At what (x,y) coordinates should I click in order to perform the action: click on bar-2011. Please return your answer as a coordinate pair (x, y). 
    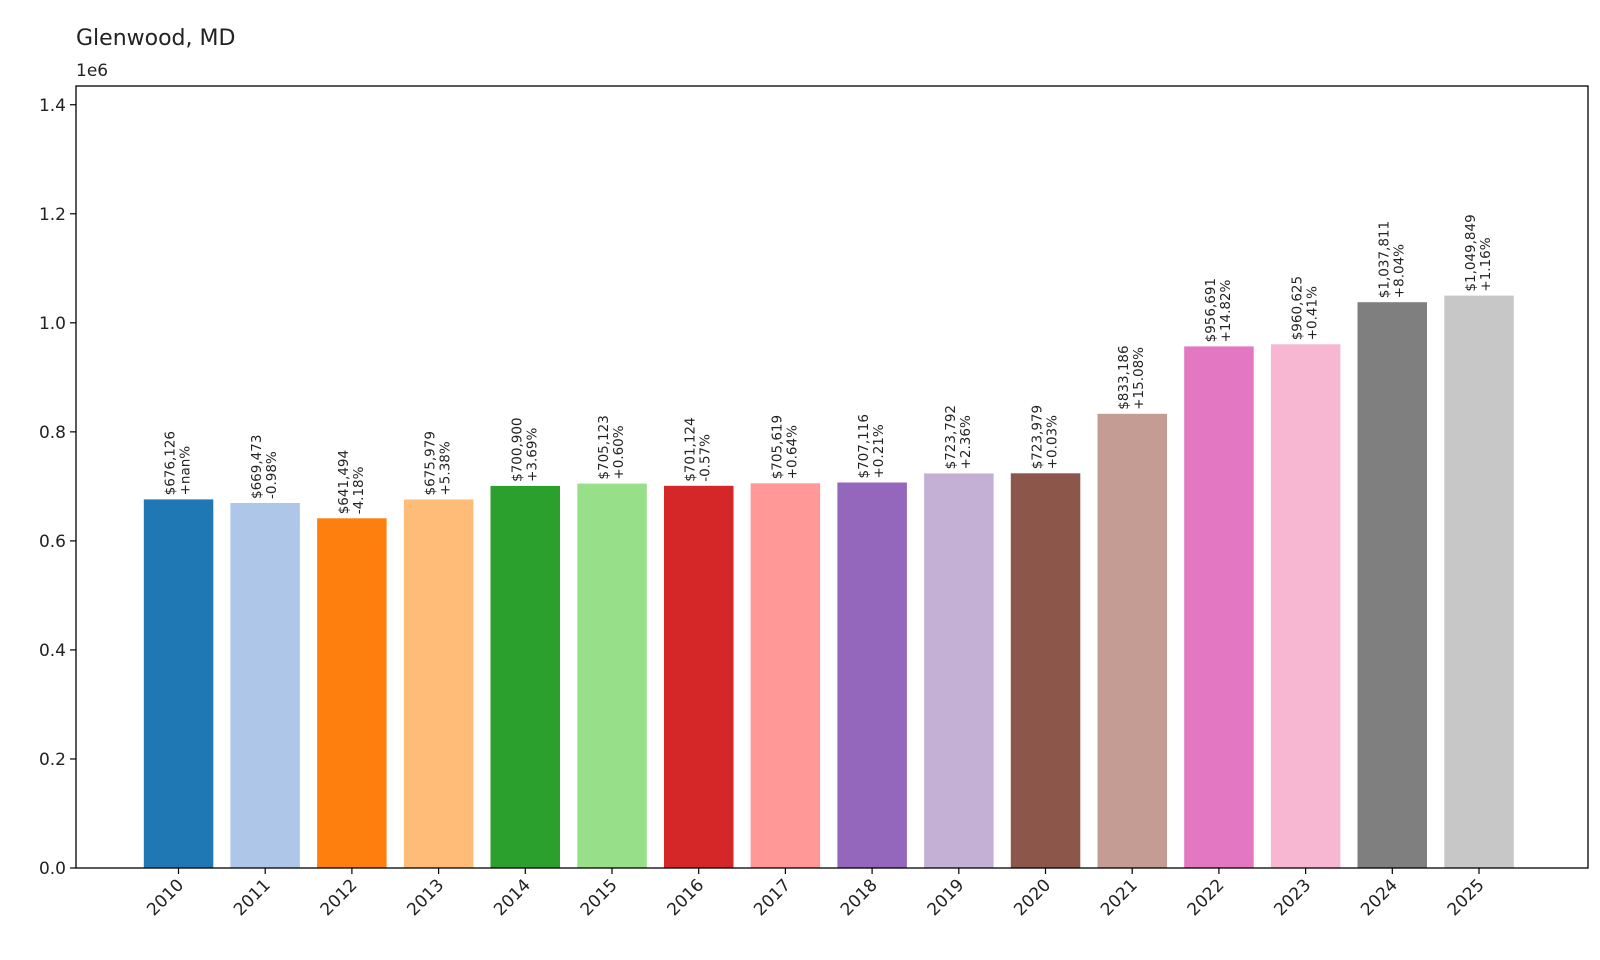
    Looking at the image, I should click on (265, 685).